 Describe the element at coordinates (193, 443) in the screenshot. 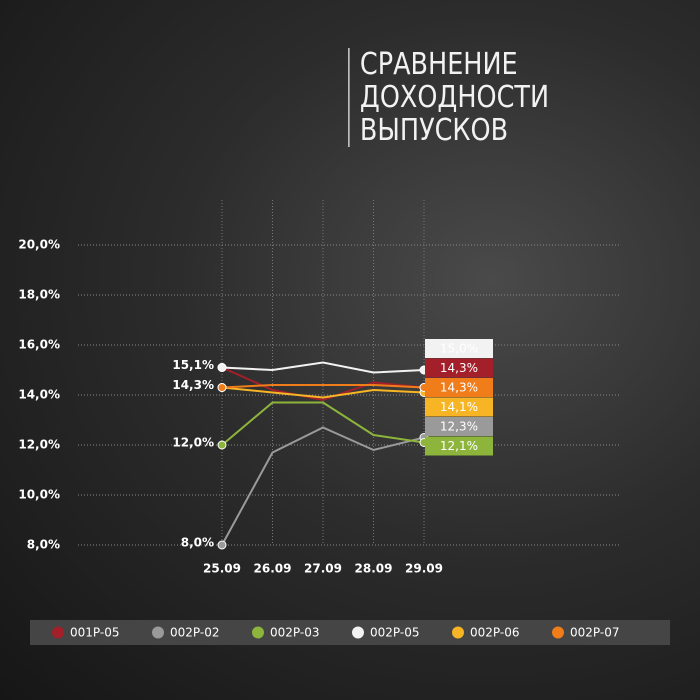

I see `value-label: 12,0%` at that location.